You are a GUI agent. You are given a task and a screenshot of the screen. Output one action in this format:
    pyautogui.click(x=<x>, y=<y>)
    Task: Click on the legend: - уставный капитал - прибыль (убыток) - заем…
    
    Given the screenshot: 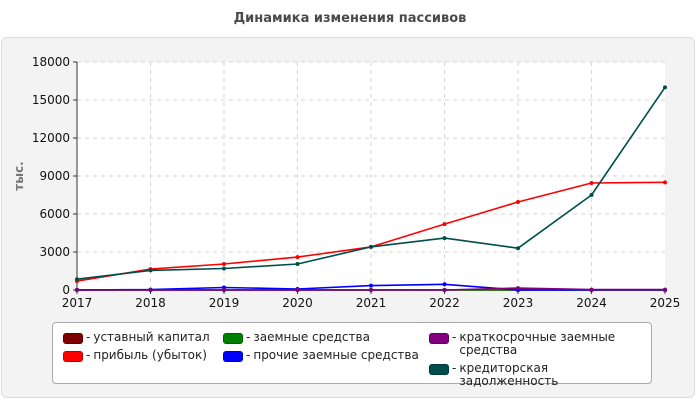 What is the action you would take?
    pyautogui.click(x=352, y=355)
    